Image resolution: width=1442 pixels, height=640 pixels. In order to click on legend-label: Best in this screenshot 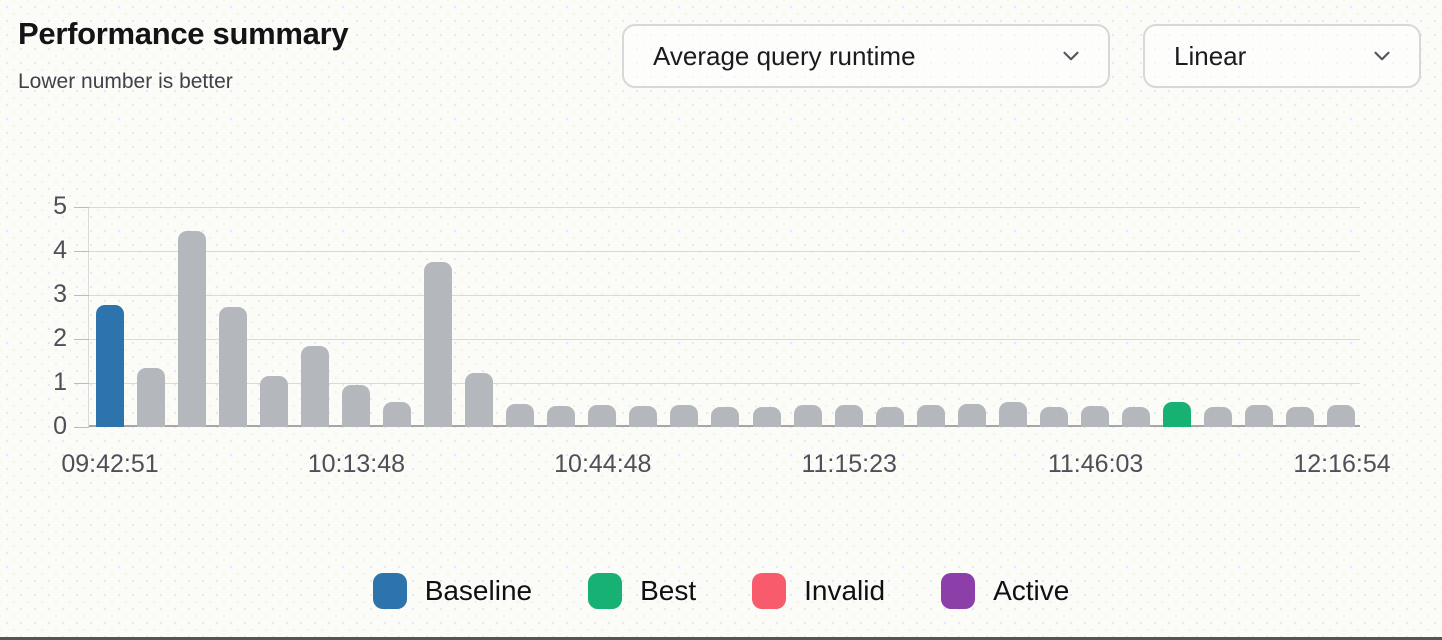, I will do `click(668, 590)`.